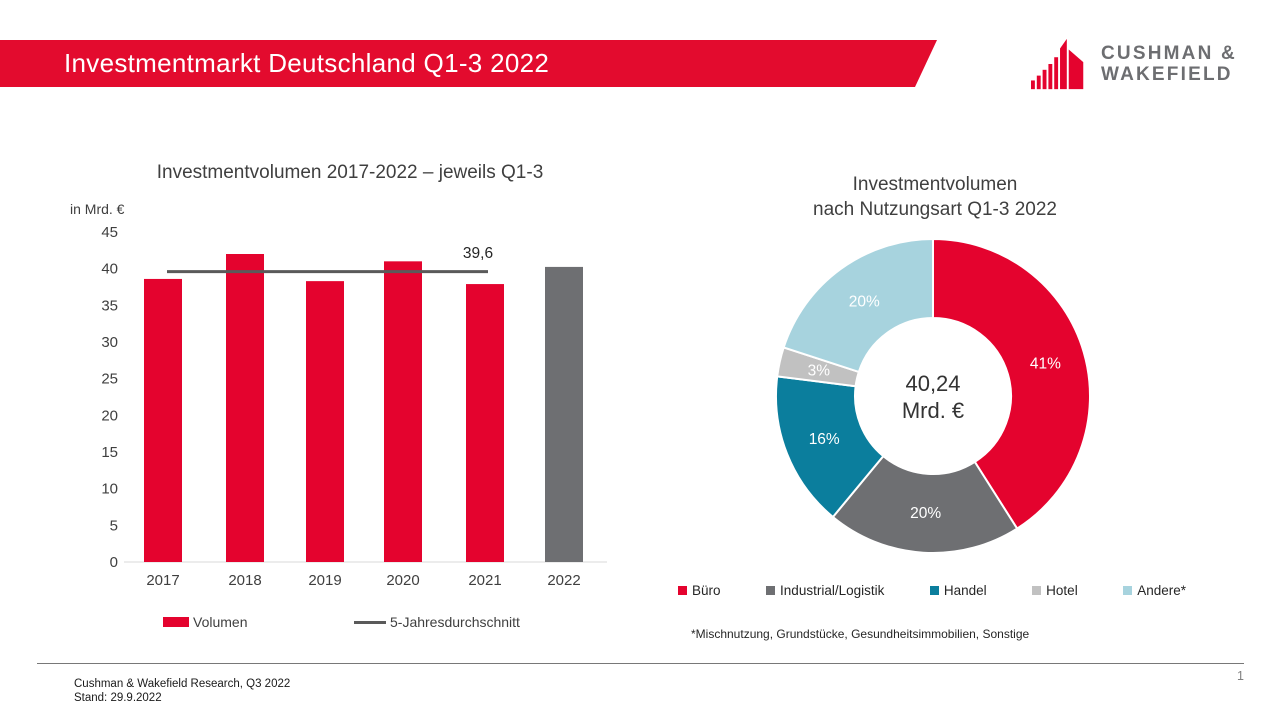 This screenshot has width=1280, height=720. I want to click on legend-item-industrial-logistik: Industrial/Logistik, so click(825, 590).